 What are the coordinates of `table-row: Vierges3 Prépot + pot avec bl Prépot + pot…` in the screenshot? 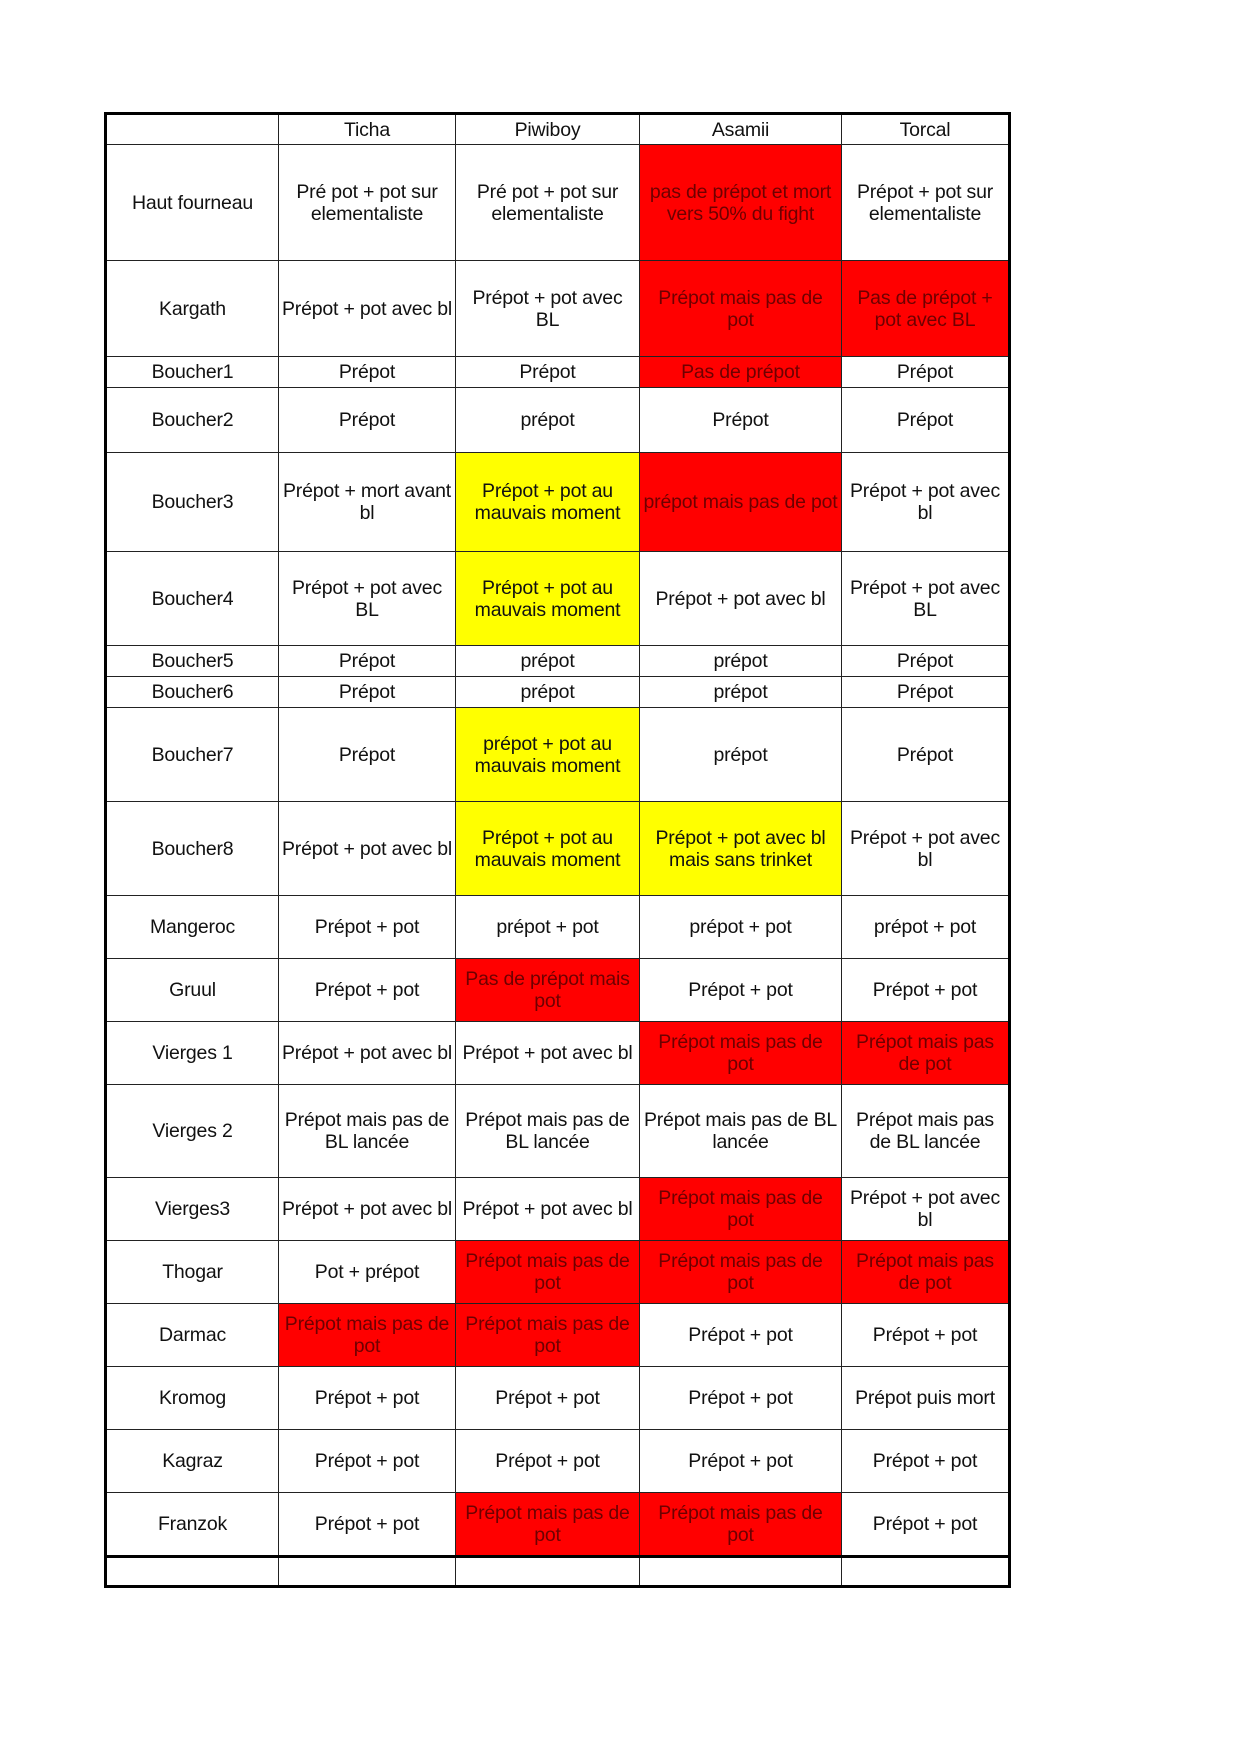 It's located at (557, 1209).